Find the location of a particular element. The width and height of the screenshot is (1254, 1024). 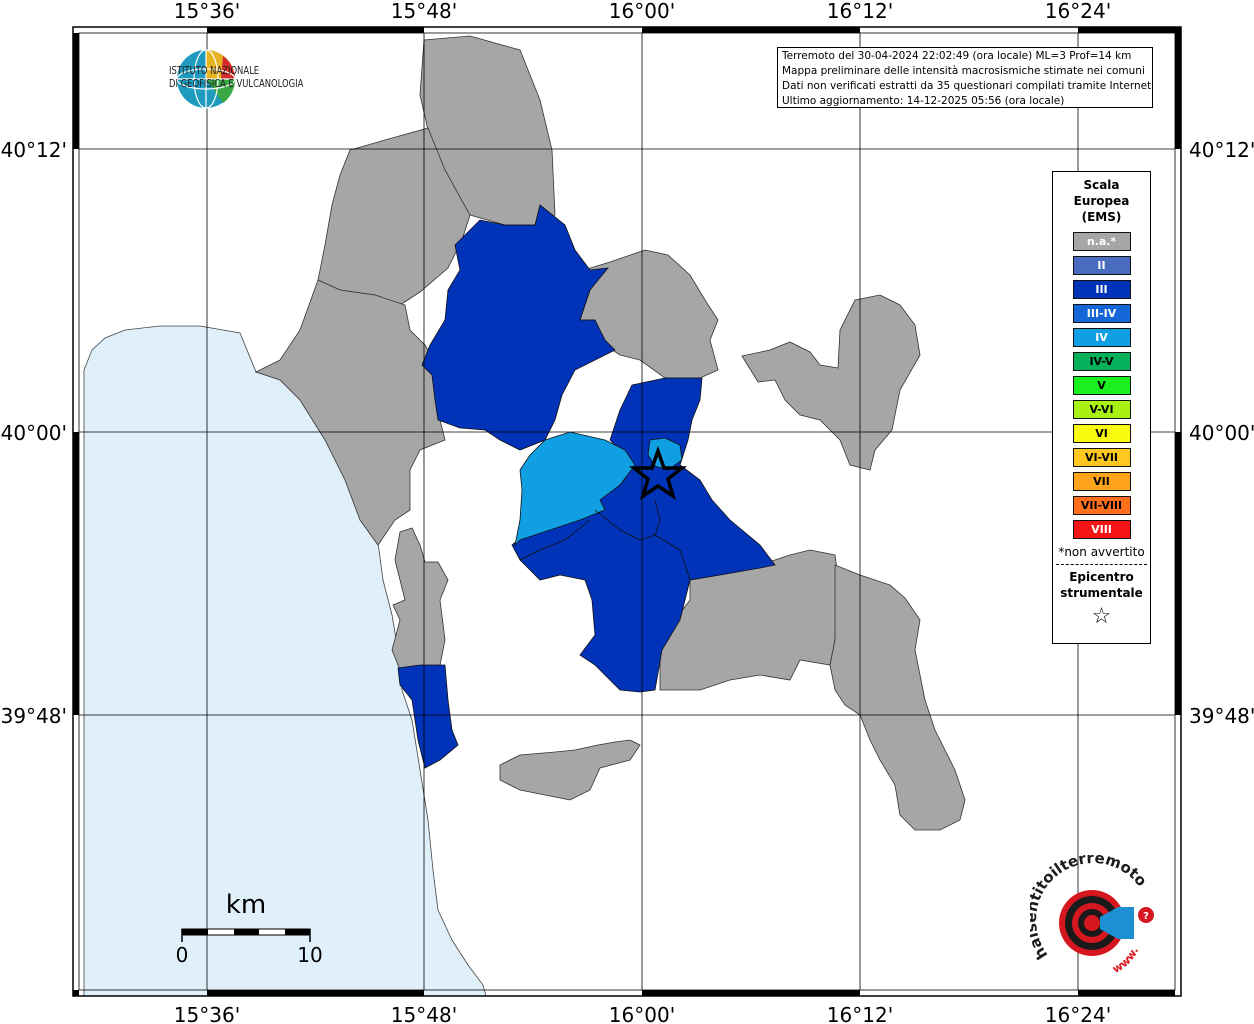

legend-item: V-VI is located at coordinates (1101, 409).